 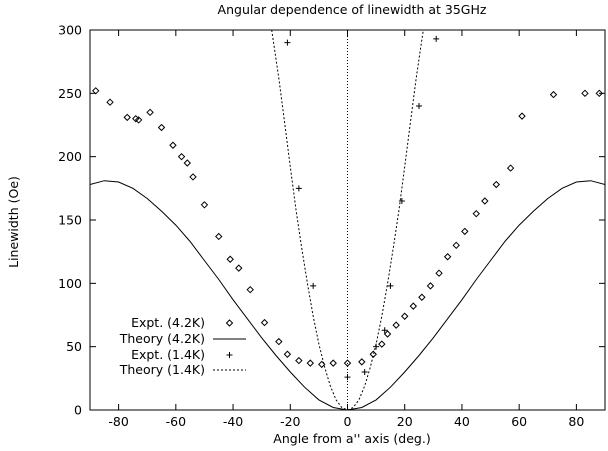 I want to click on x-tick-label: 20, so click(x=405, y=421).